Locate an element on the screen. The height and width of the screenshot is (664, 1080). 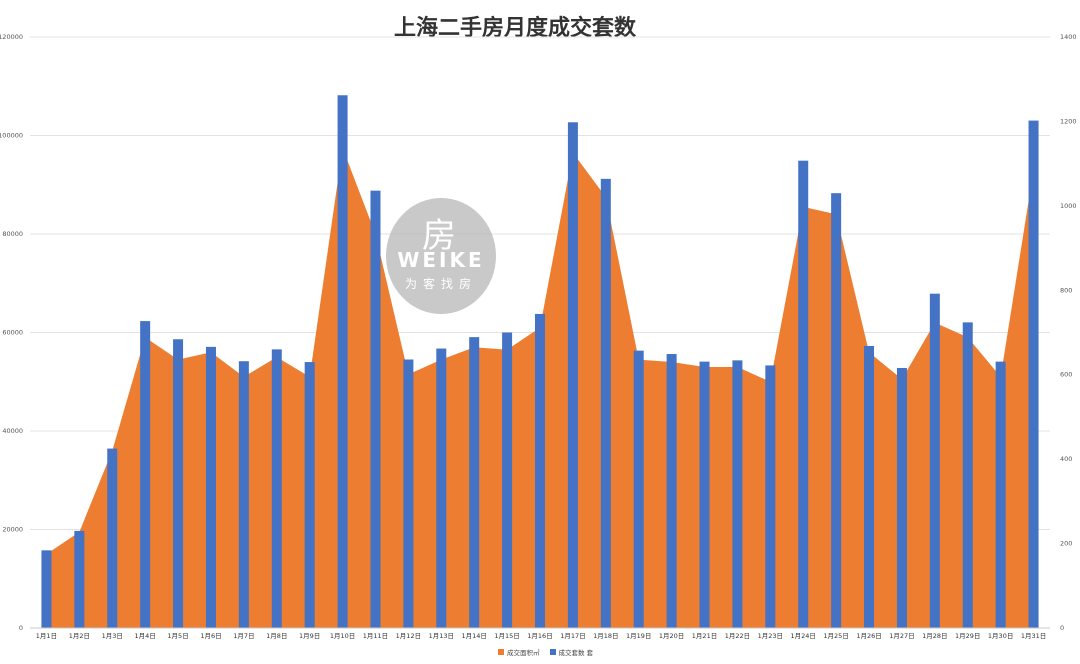
x-tick-label: 1月27日 is located at coordinates (901, 636).